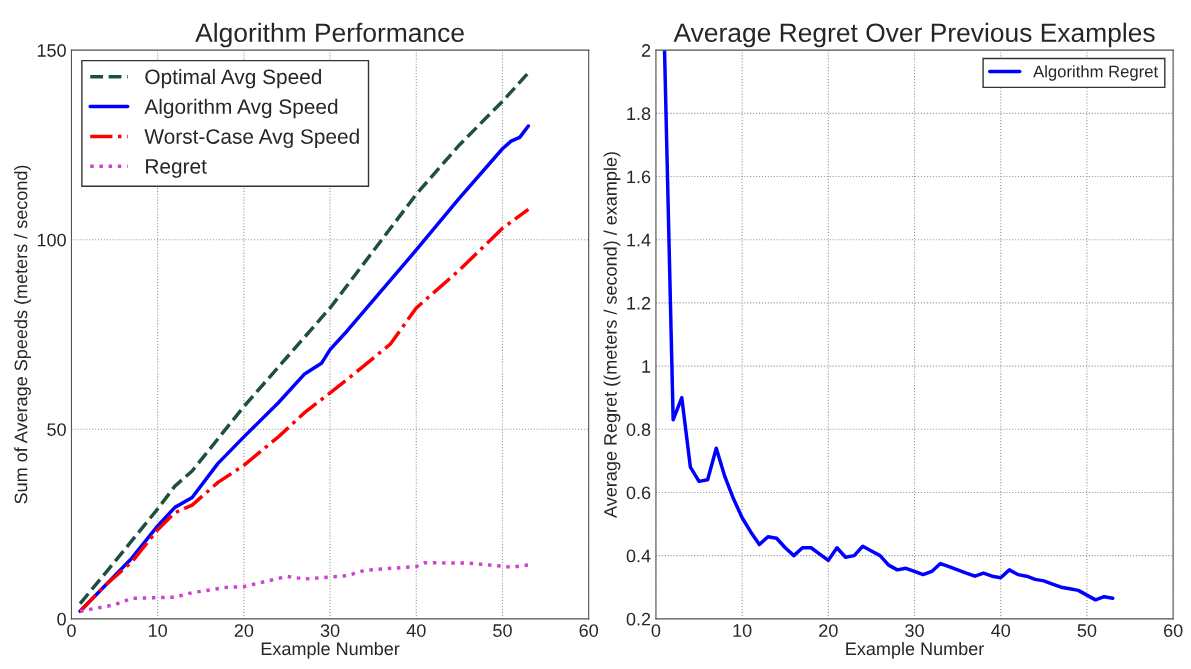  I want to click on y-tick-label: 2, so click(646, 50).